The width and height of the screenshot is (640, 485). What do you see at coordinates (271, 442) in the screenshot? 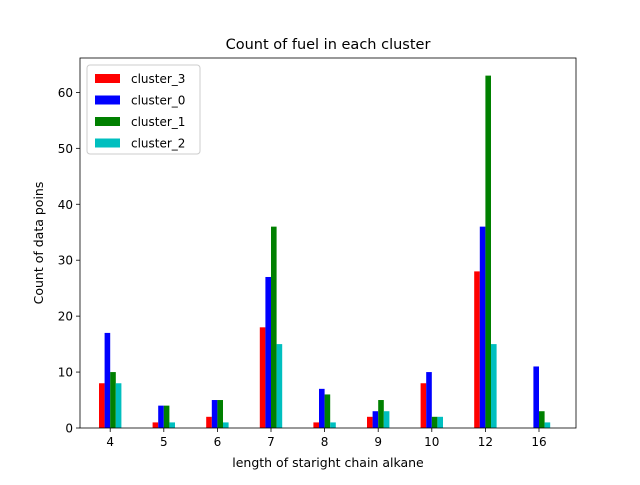
I see `x-tick-label: 7` at bounding box center [271, 442].